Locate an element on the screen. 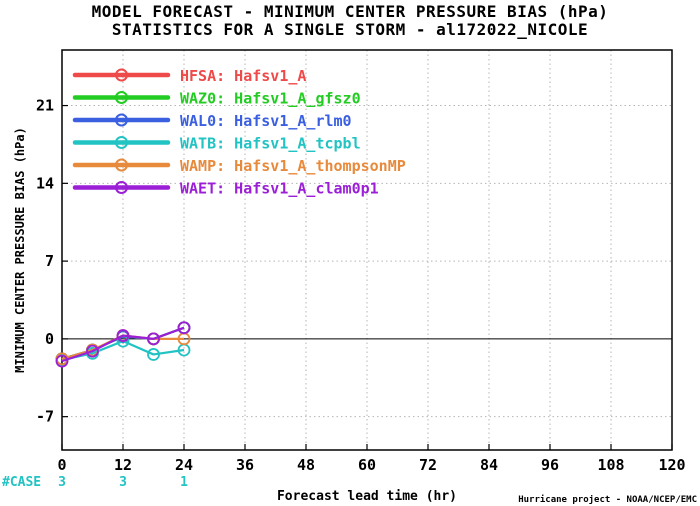 The width and height of the screenshot is (700, 506). y-axis-label: MINIMUM CENTER PRESSURE BIAS (hPa) is located at coordinates (20, 250).